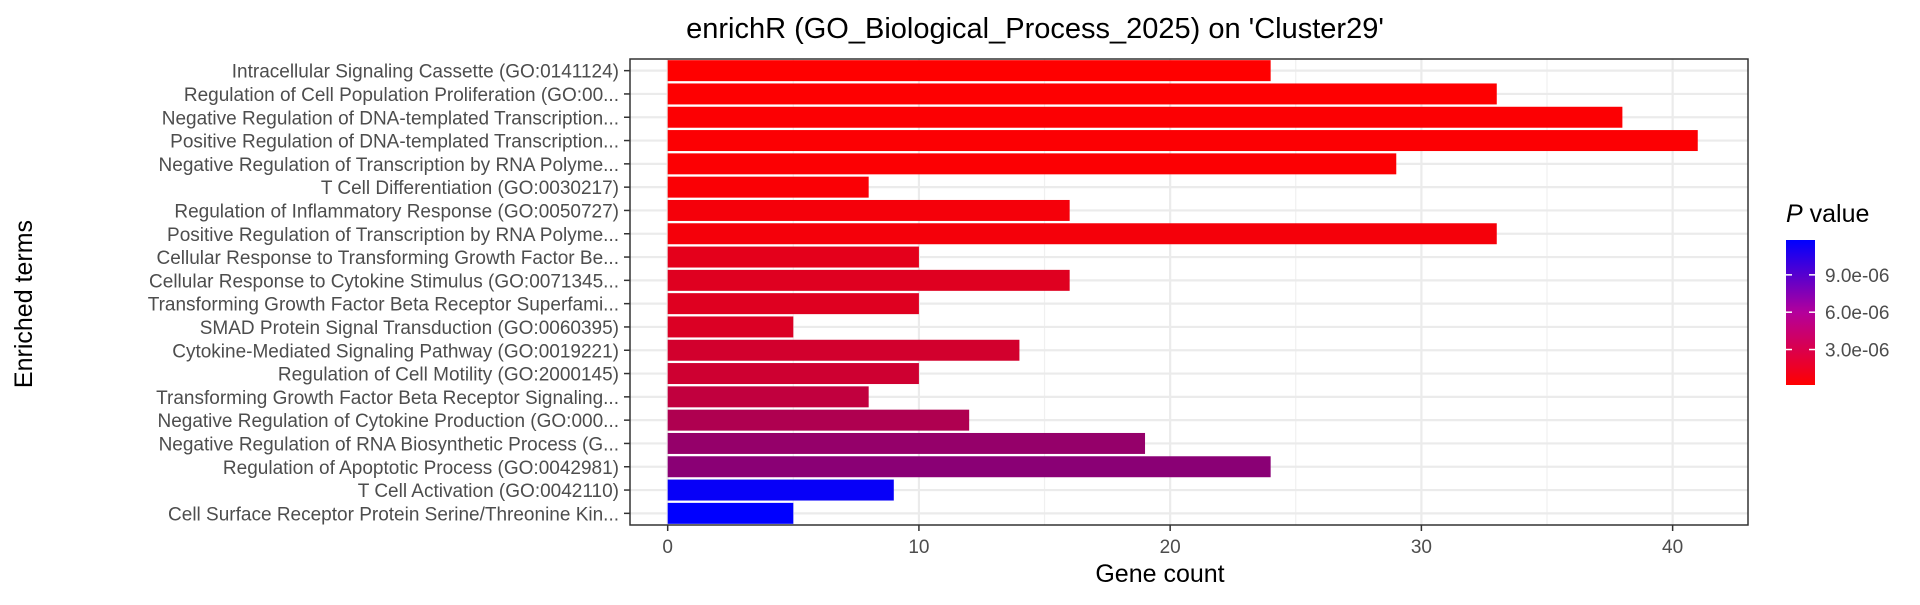 Image resolution: width=1920 pixels, height=605 pixels. Describe the element at coordinates (1857, 351) in the screenshot. I see `legend-tick-label: 3.0e-06` at that location.